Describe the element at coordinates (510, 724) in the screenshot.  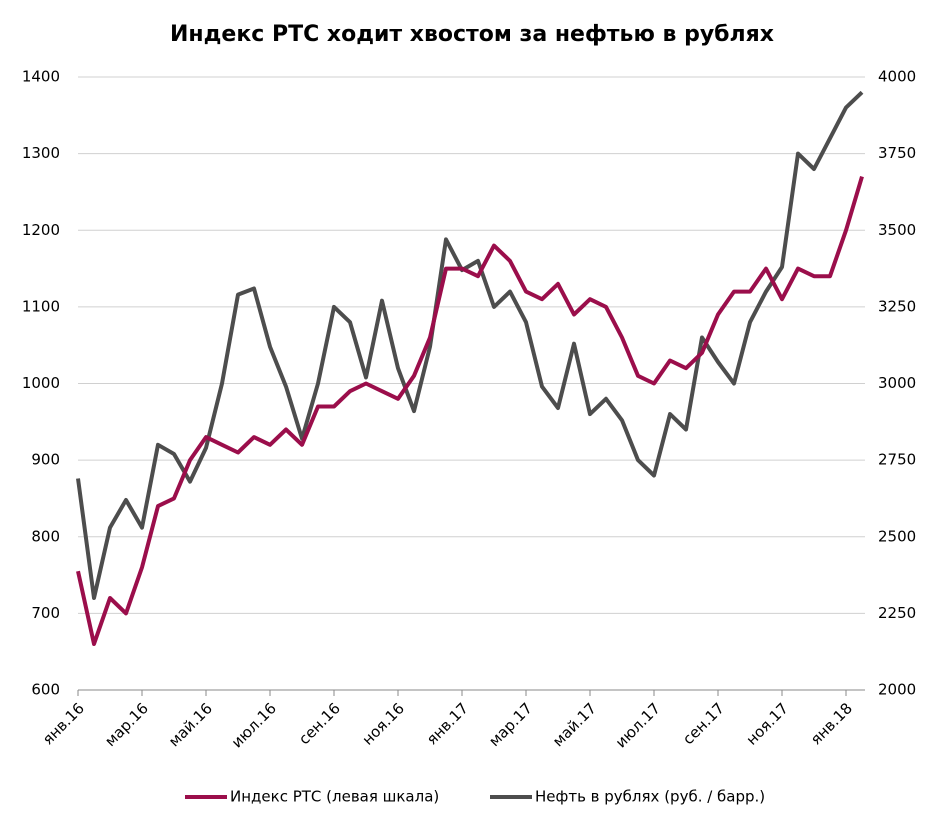
I see `x-tick-label: мар.17` at that location.